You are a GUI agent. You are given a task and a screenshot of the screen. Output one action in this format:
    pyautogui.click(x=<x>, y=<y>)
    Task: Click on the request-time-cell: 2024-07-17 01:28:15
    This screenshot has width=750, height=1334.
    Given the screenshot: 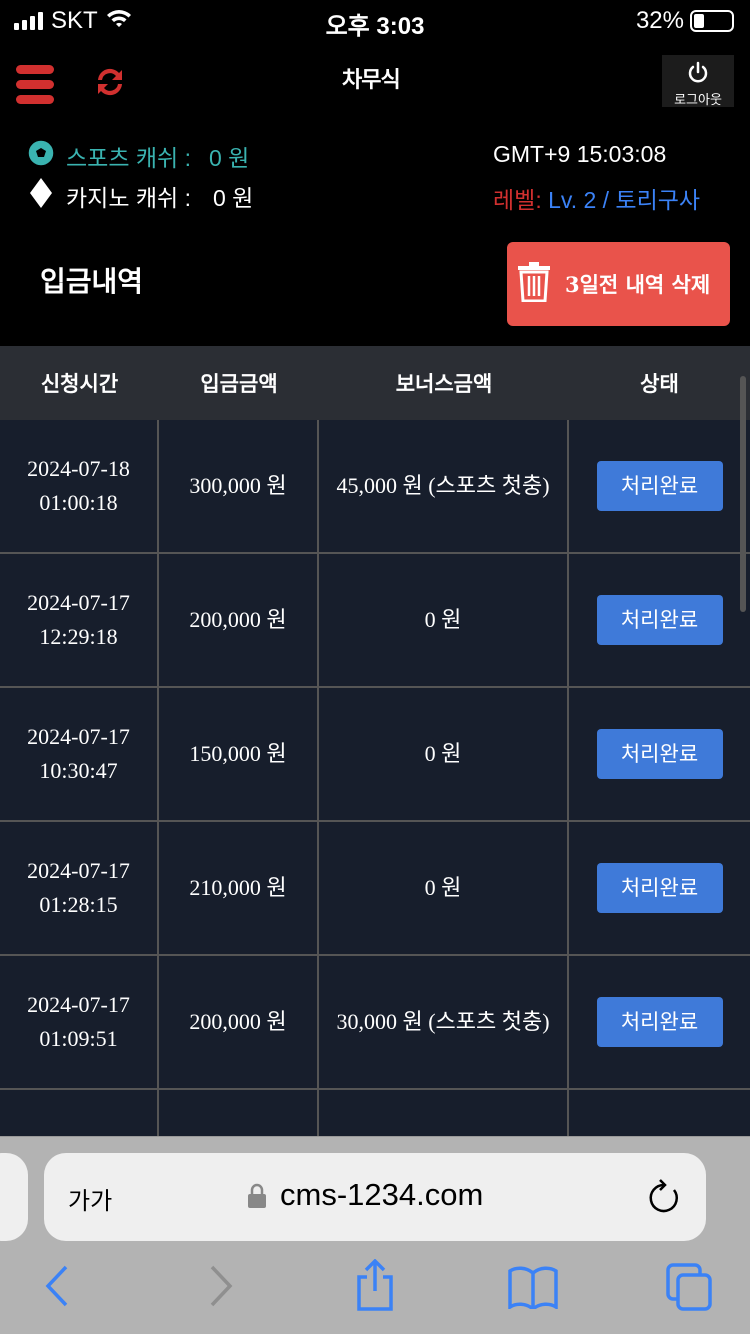 What is the action you would take?
    pyautogui.click(x=79, y=888)
    